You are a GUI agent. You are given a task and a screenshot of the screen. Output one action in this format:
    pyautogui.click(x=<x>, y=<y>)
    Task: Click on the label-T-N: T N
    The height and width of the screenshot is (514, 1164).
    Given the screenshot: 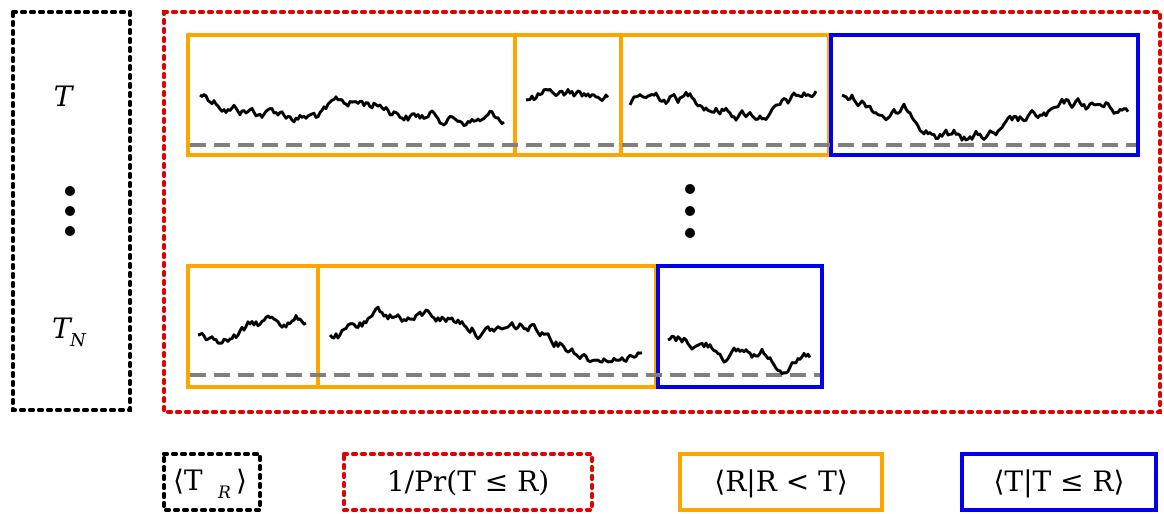 What is the action you would take?
    pyautogui.click(x=69, y=331)
    